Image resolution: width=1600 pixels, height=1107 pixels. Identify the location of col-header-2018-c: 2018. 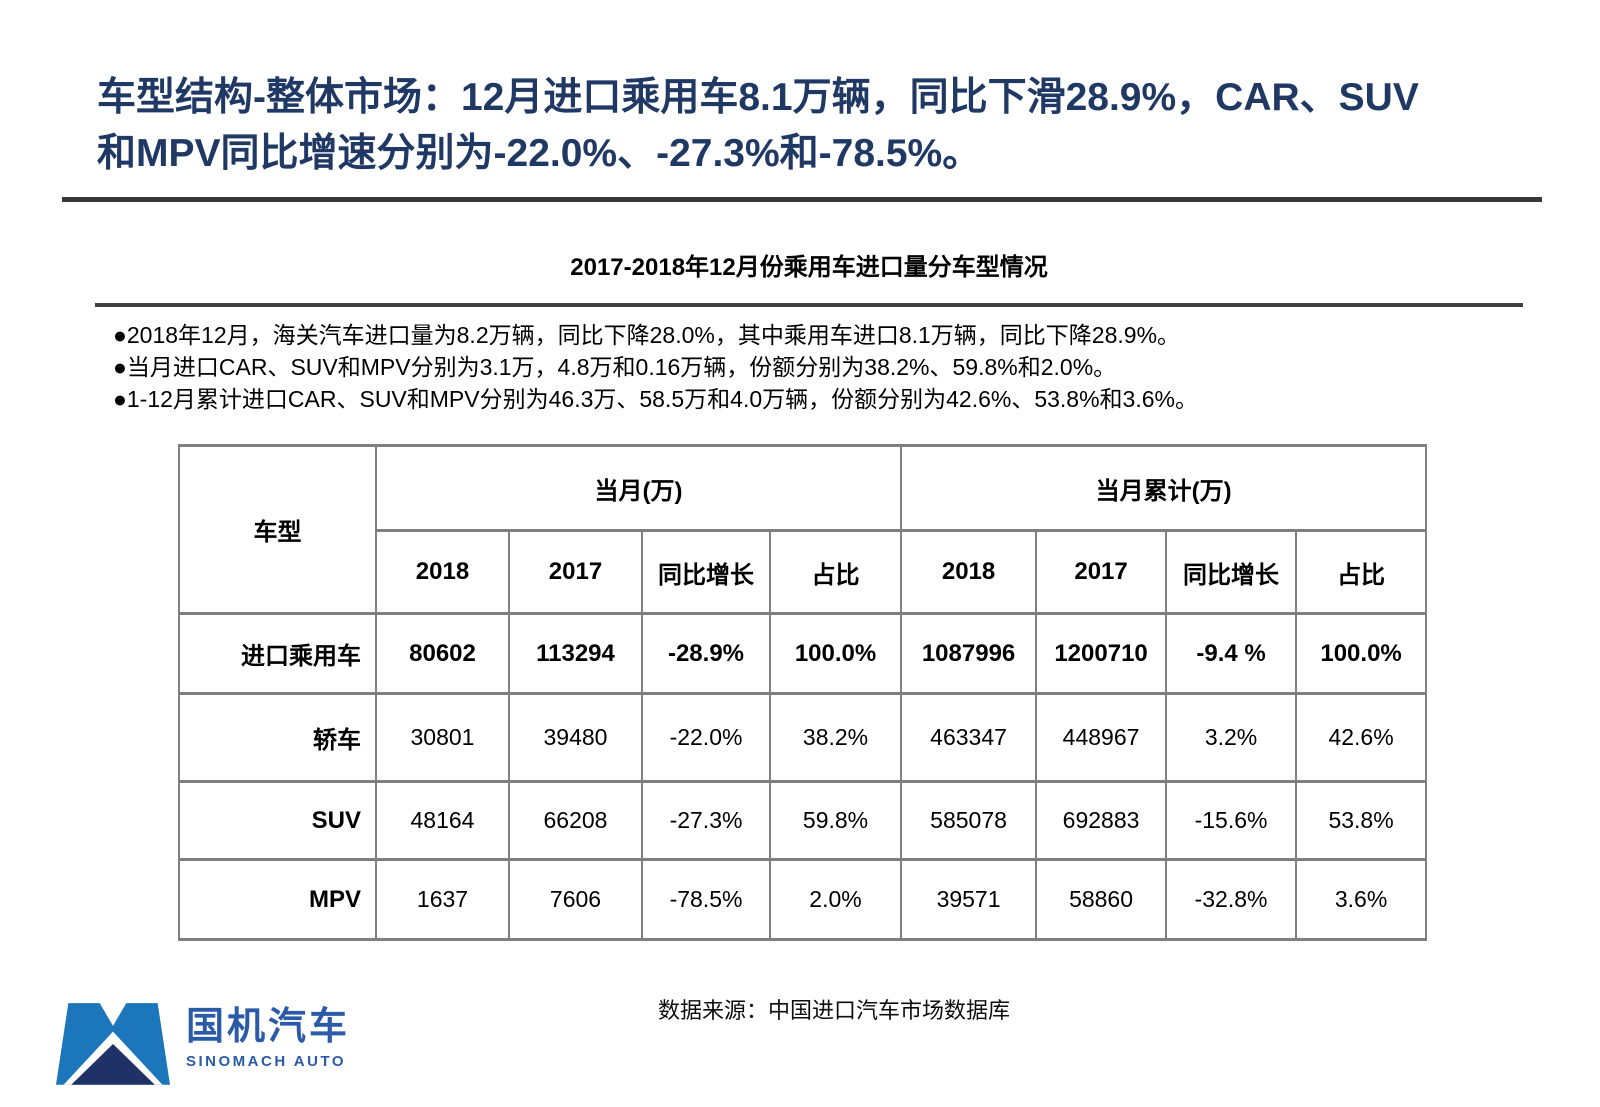
(969, 572).